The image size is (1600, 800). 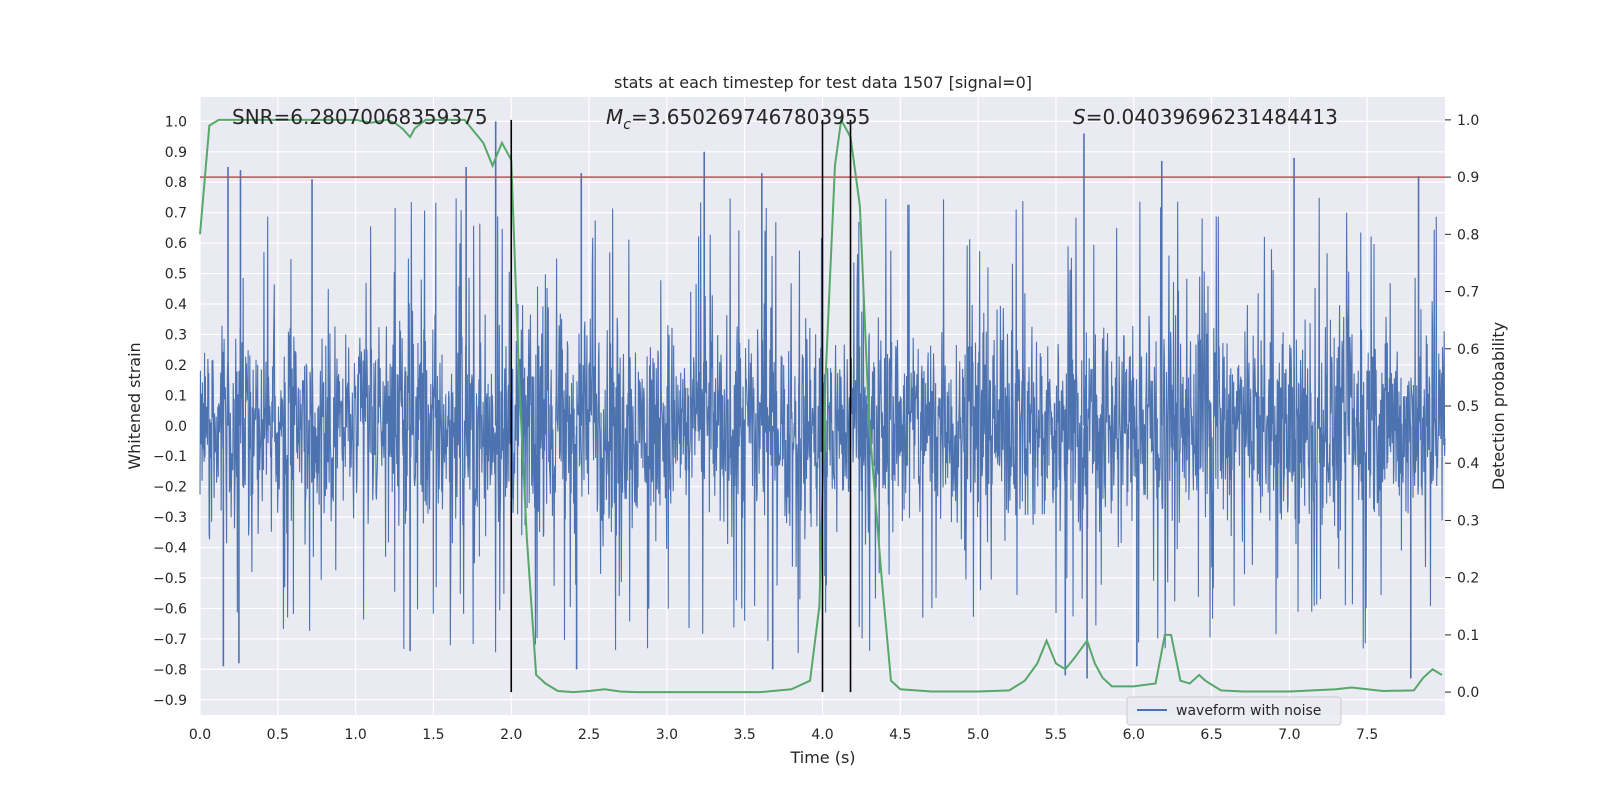 What do you see at coordinates (1134, 735) in the screenshot?
I see `x-tick-label: 6.0` at bounding box center [1134, 735].